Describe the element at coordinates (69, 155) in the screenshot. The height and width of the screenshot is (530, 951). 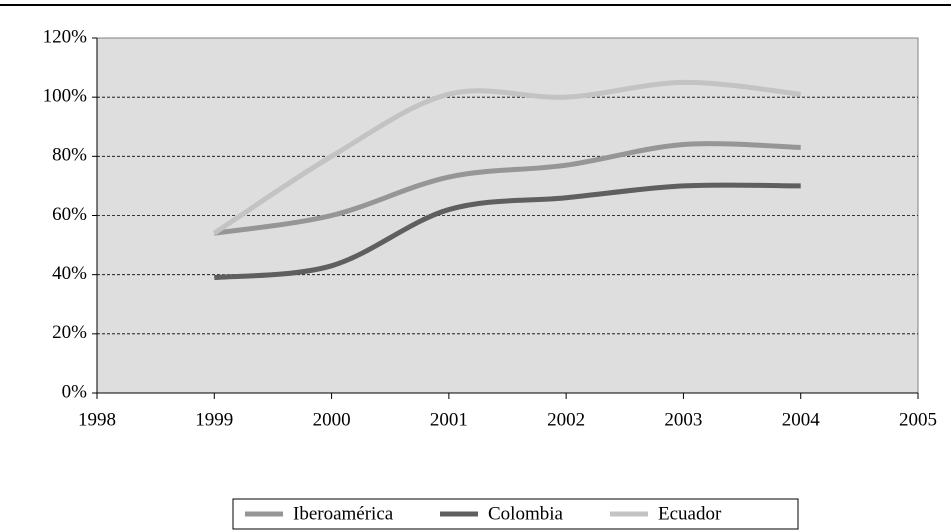
I see `y-tick-label: 80%` at that location.